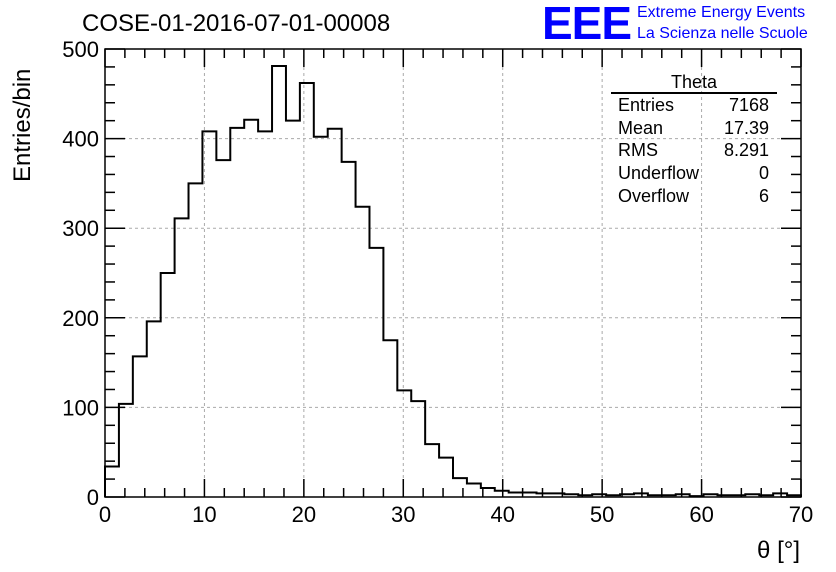  I want to click on x-tick-label: 0, so click(105, 514).